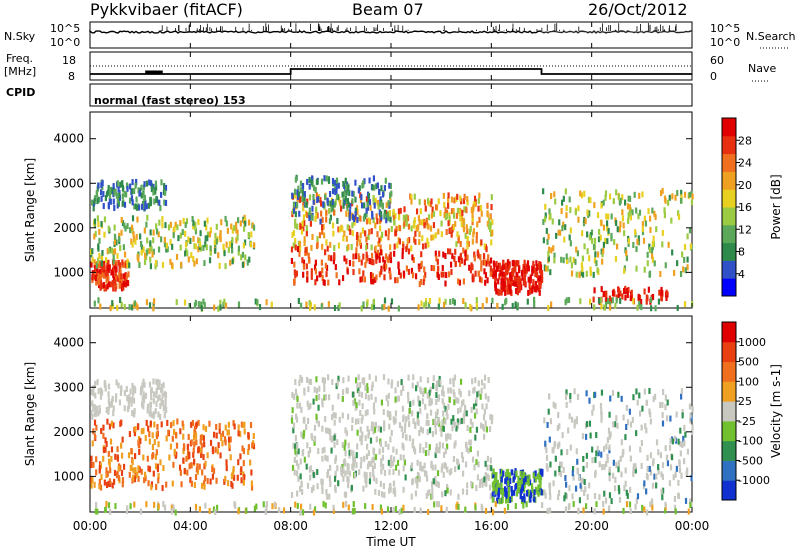  I want to click on colorbar-label: -500, so click(750, 460).